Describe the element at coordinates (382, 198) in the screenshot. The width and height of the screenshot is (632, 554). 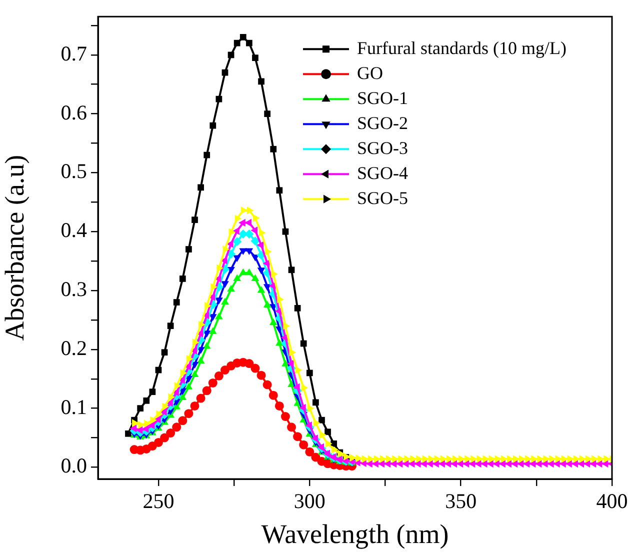
I see `legend-label: SGO-5` at that location.